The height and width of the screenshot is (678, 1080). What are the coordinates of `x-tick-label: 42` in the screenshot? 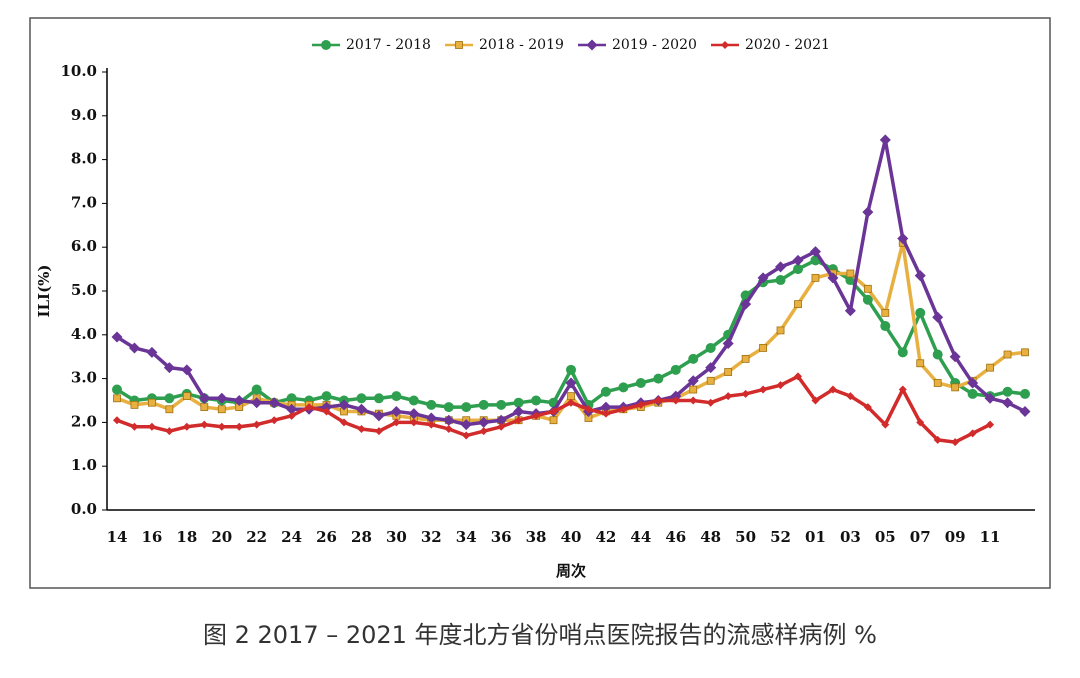 It's located at (605, 537).